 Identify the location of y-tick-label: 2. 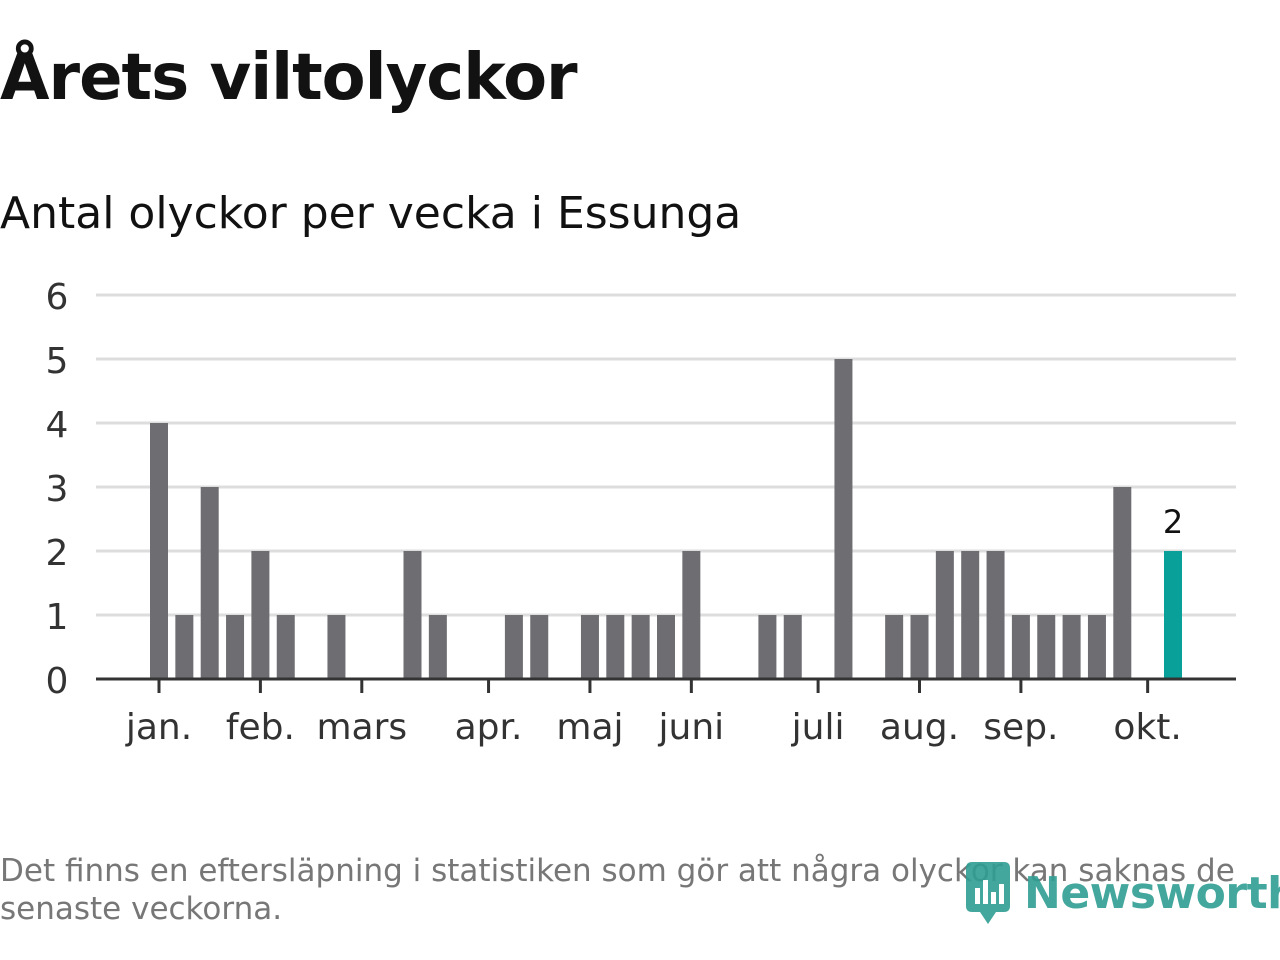
(57, 553).